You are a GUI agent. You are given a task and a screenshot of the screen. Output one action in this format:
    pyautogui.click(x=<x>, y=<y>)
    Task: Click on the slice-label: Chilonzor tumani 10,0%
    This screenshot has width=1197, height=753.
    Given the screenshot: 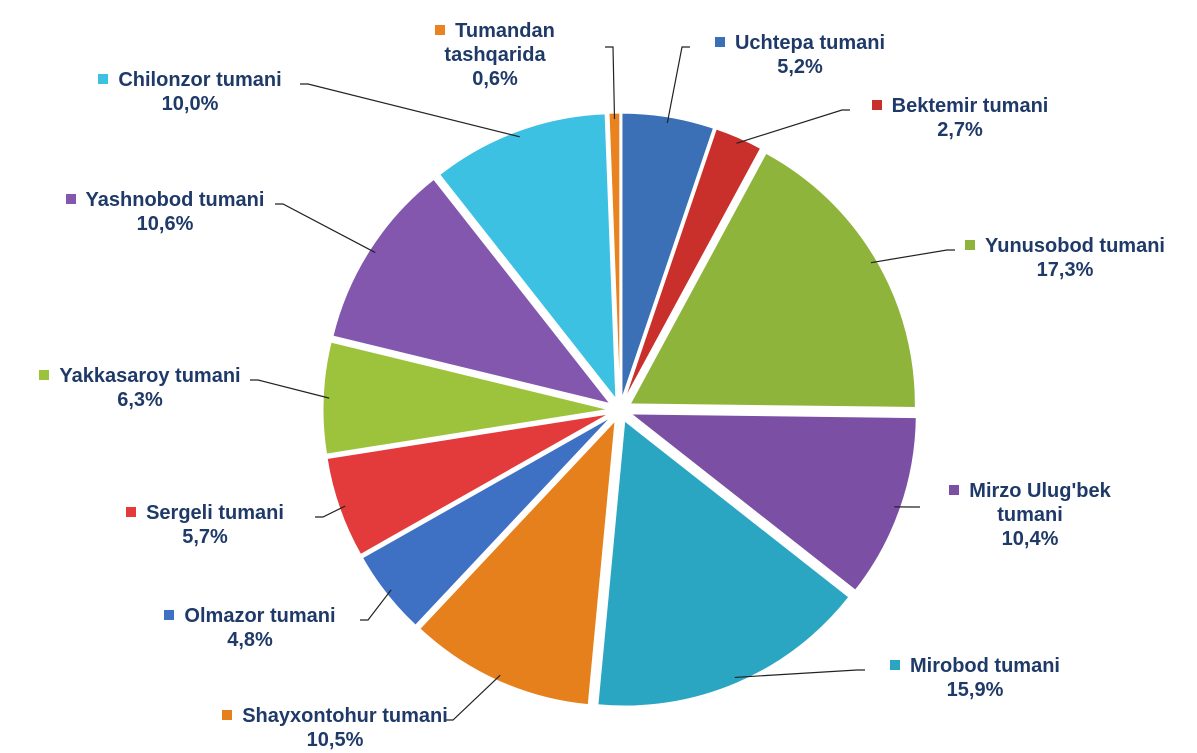 What is the action you would take?
    pyautogui.click(x=190, y=92)
    